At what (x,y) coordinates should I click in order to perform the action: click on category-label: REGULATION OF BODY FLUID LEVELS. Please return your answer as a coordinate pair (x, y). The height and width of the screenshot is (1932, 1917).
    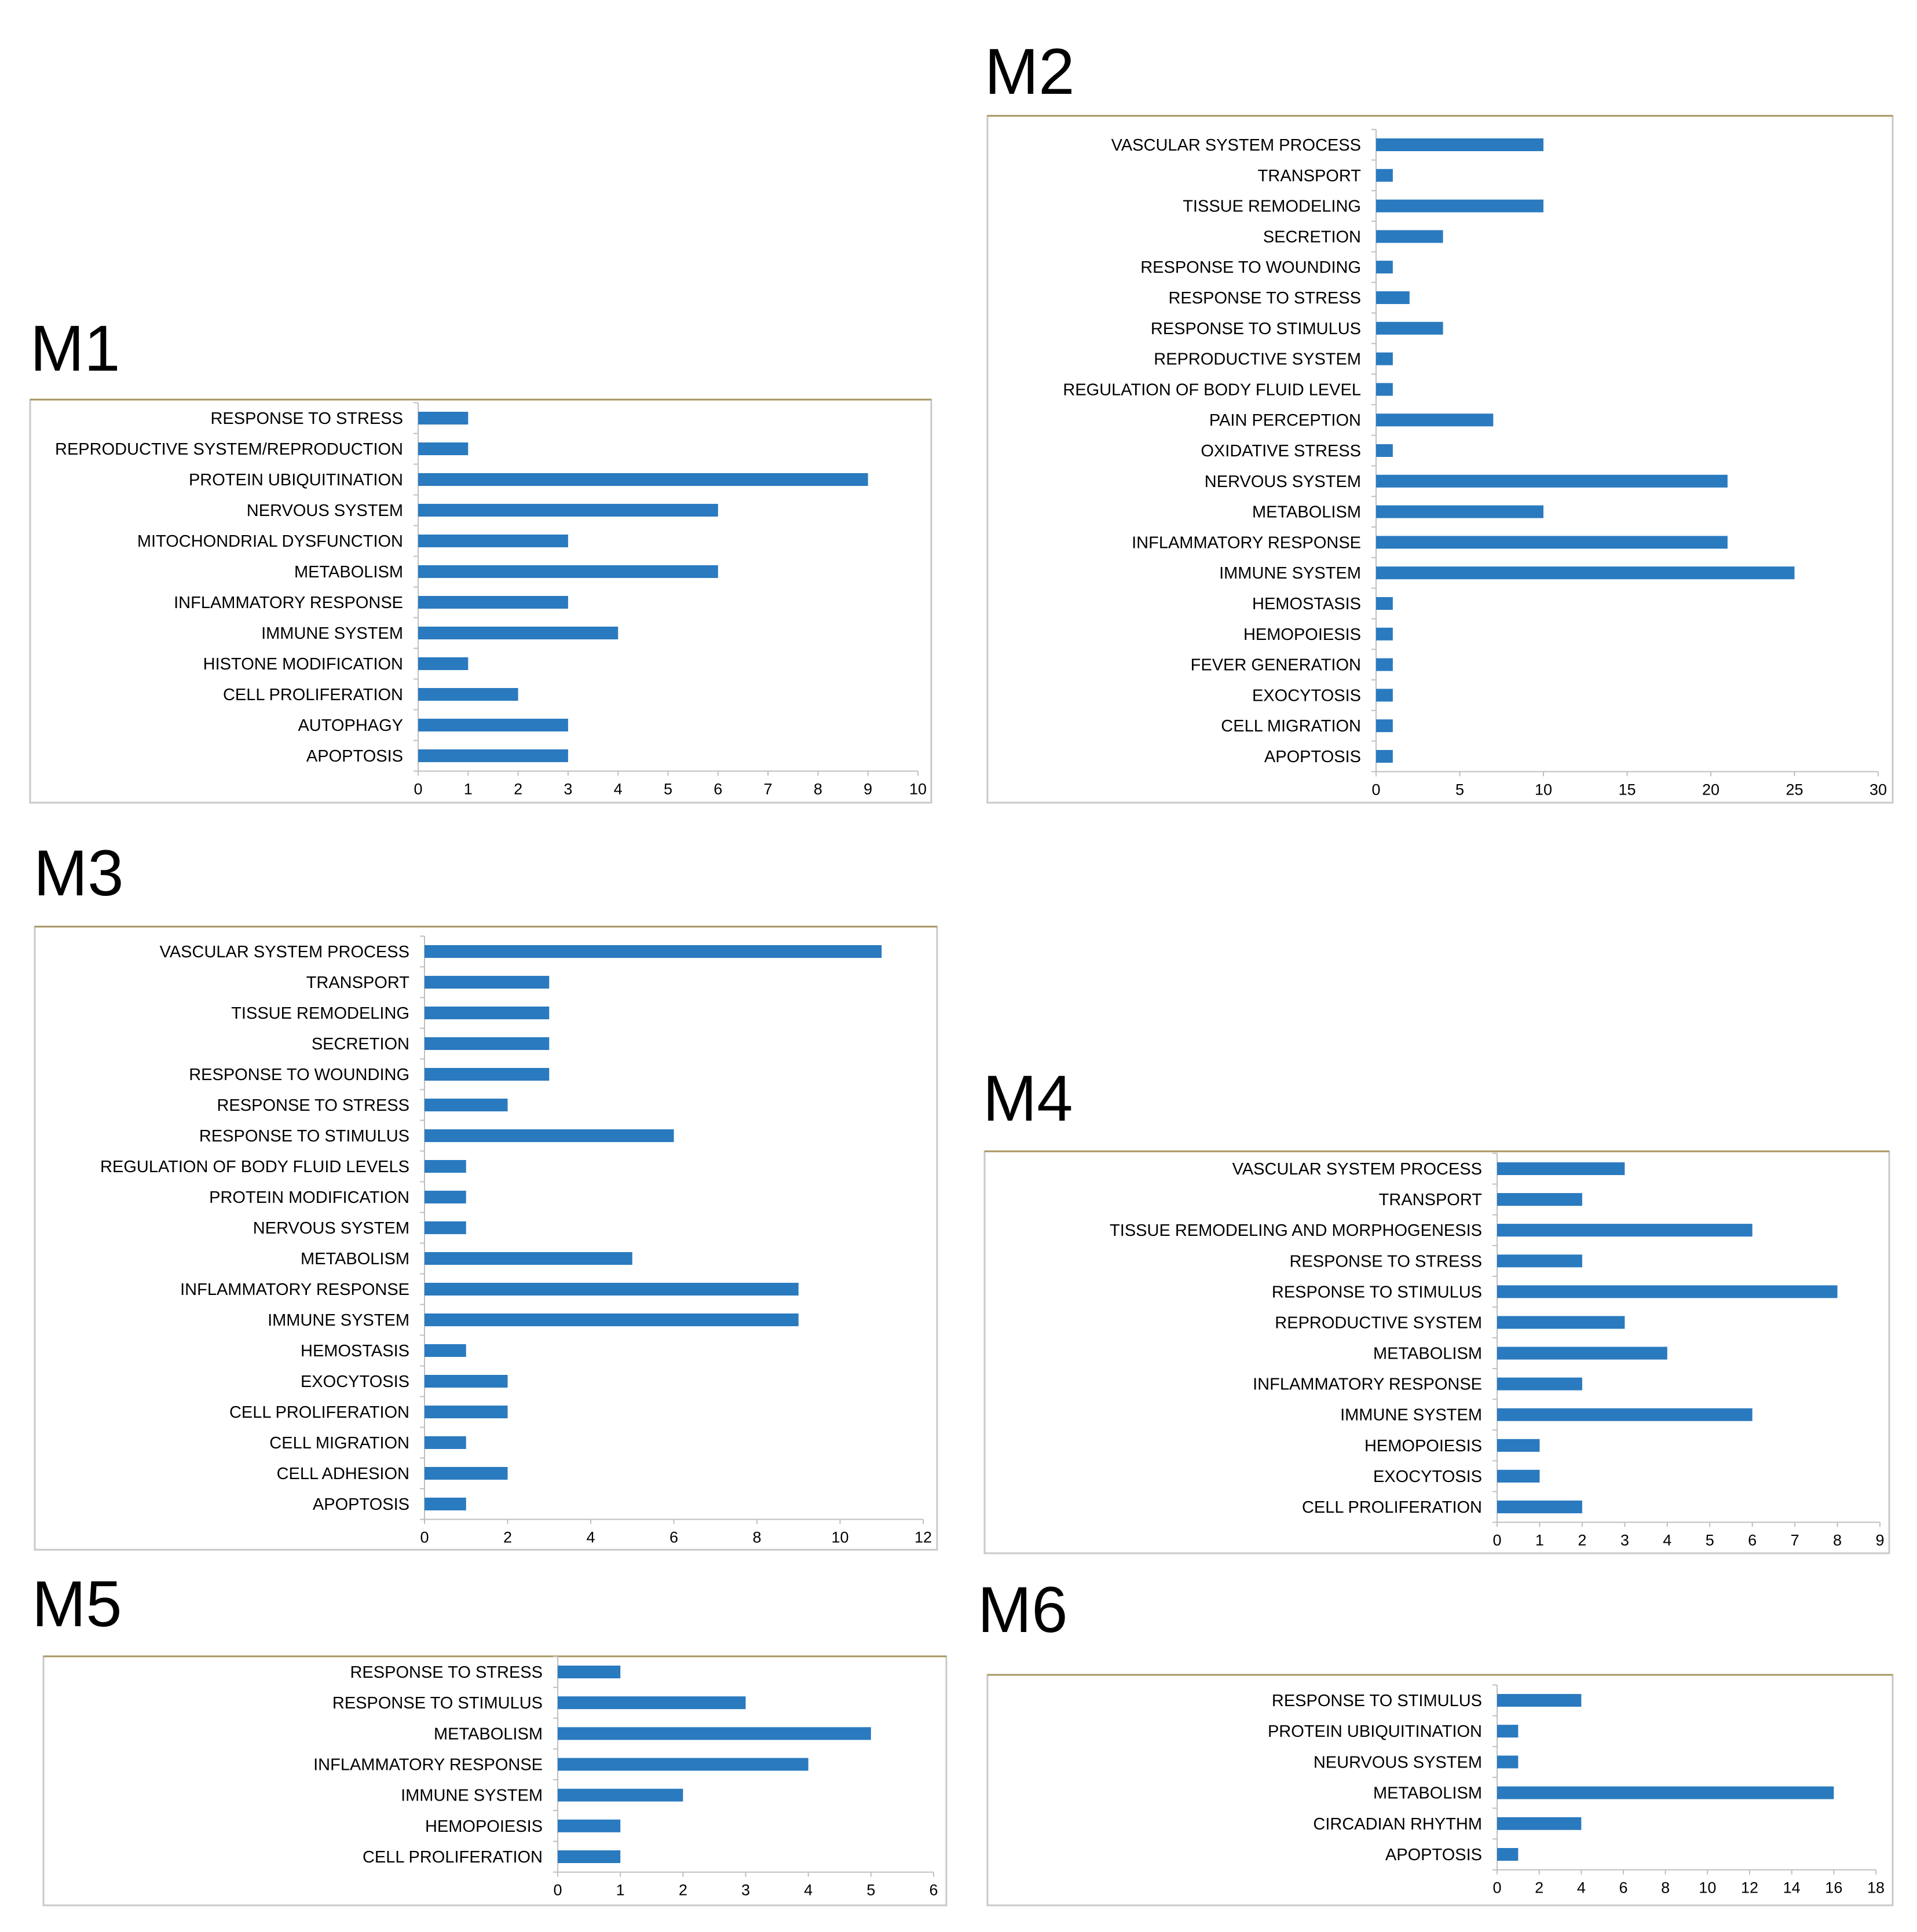
    Looking at the image, I should click on (254, 1167).